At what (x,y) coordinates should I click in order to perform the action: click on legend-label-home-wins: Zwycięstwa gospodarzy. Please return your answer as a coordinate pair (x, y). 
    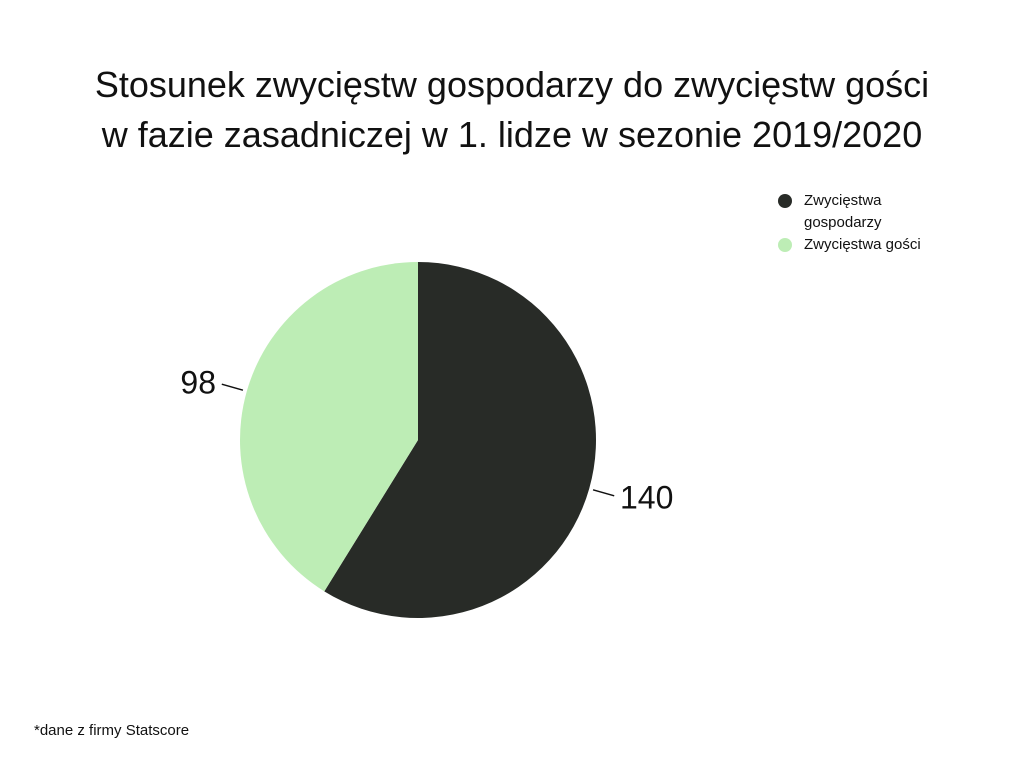
    Looking at the image, I should click on (843, 211).